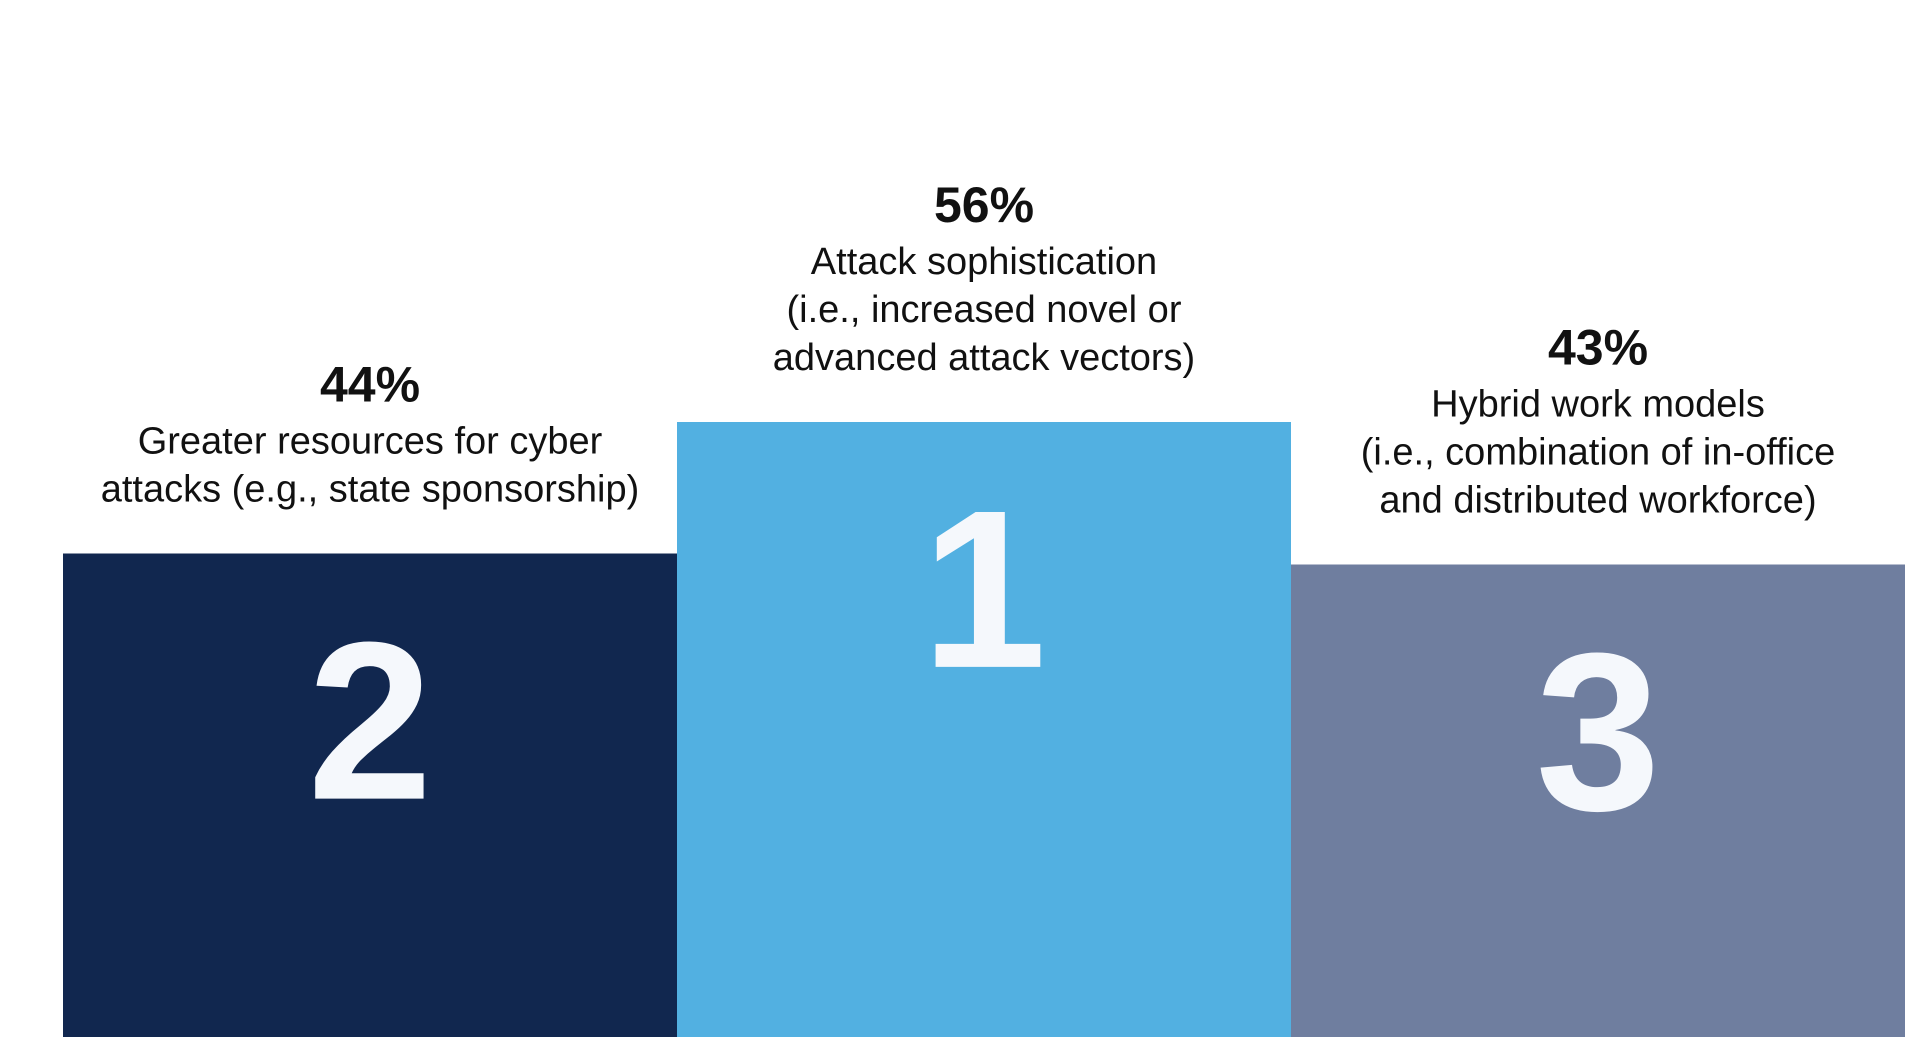 The height and width of the screenshot is (1060, 1930). Describe the element at coordinates (1598, 453) in the screenshot. I see `bar-3-description-line-2: (i.e., combination of in-office` at that location.